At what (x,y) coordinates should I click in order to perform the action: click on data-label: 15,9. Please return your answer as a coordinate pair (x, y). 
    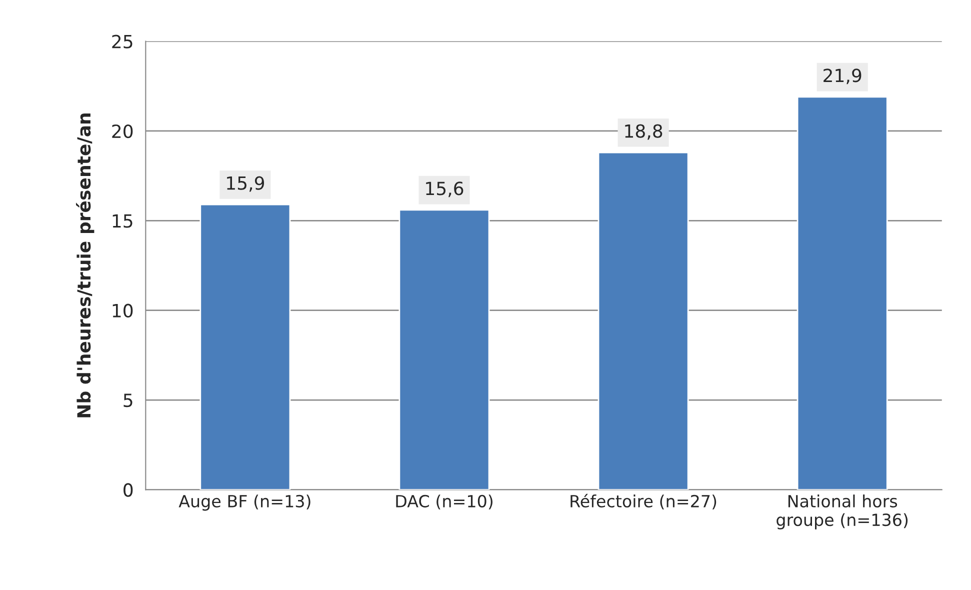
    Looking at the image, I should click on (245, 184).